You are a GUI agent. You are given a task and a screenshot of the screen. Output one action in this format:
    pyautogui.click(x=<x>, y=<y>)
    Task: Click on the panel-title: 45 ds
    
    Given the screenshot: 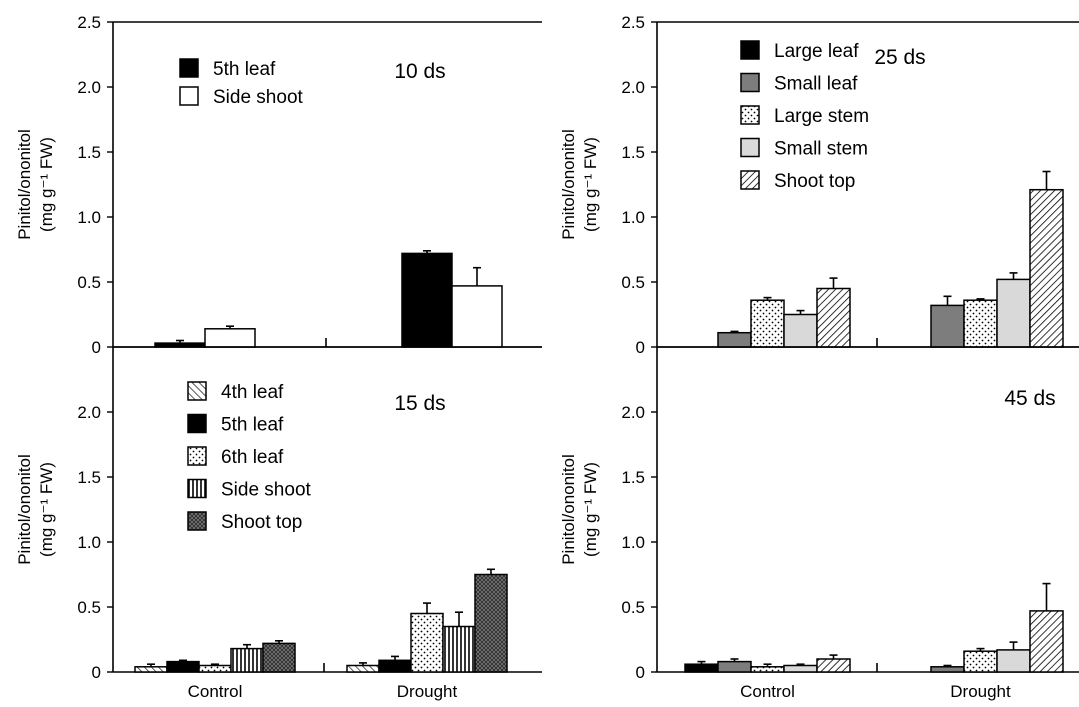 What is the action you would take?
    pyautogui.click(x=1029, y=398)
    